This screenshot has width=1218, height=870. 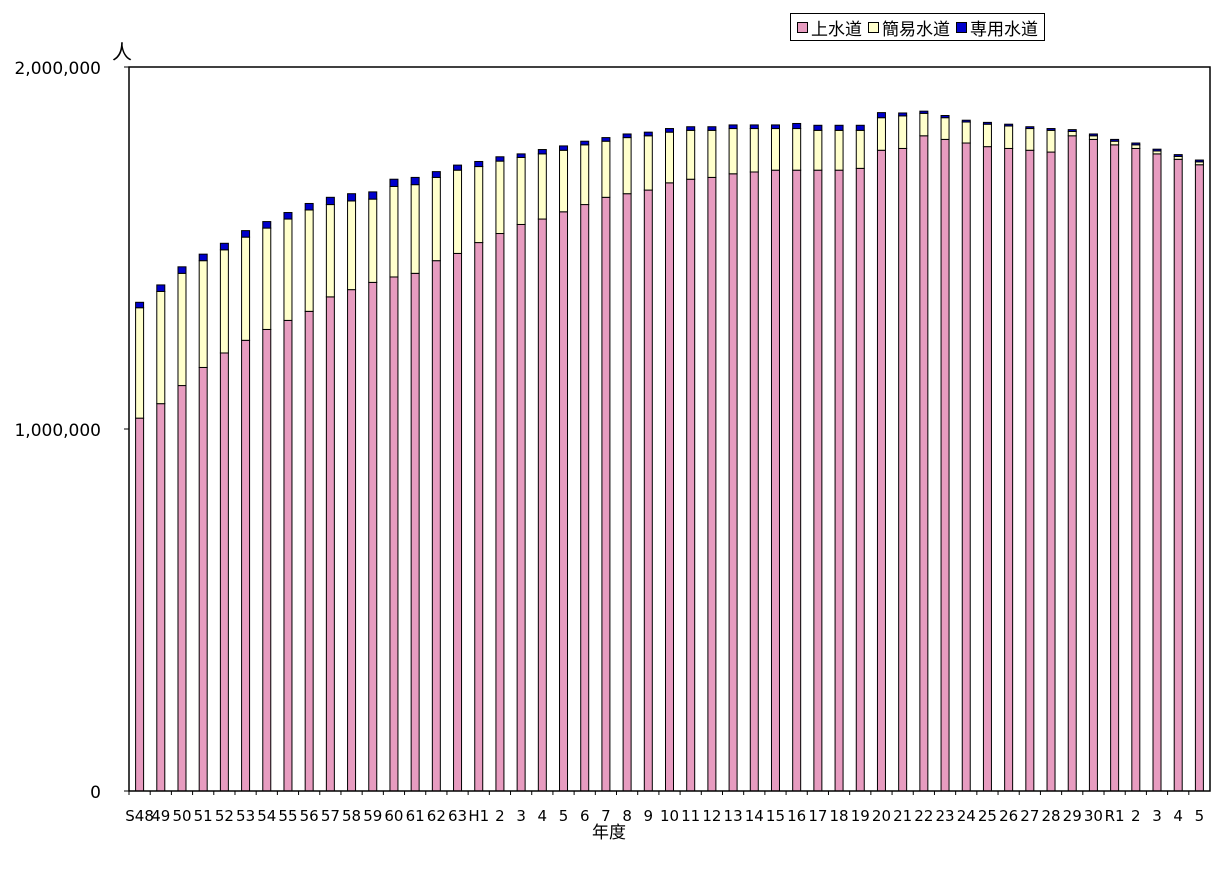 What do you see at coordinates (1004, 29) in the screenshot?
I see `legend-label: 専用水道` at bounding box center [1004, 29].